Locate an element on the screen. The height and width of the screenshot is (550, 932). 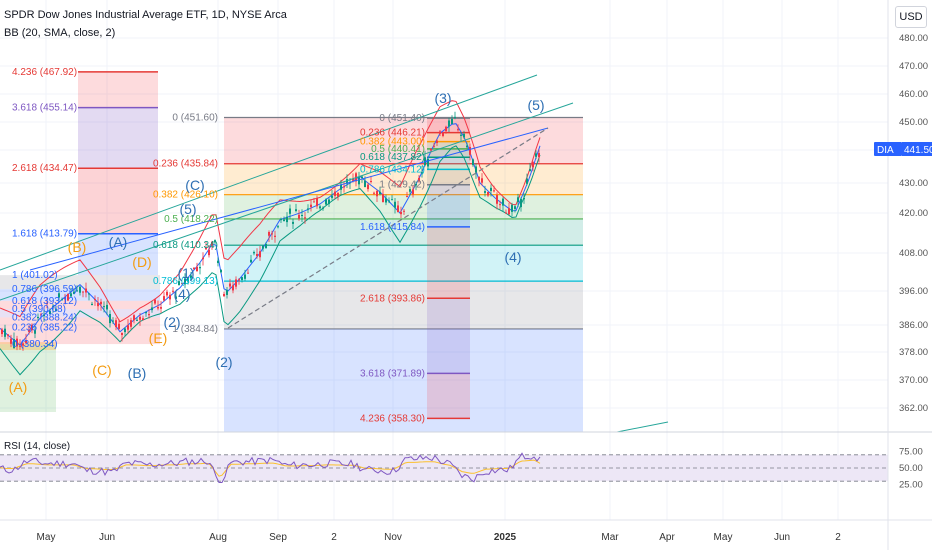
price-tick-label: 430.00 is located at coordinates (913, 183).